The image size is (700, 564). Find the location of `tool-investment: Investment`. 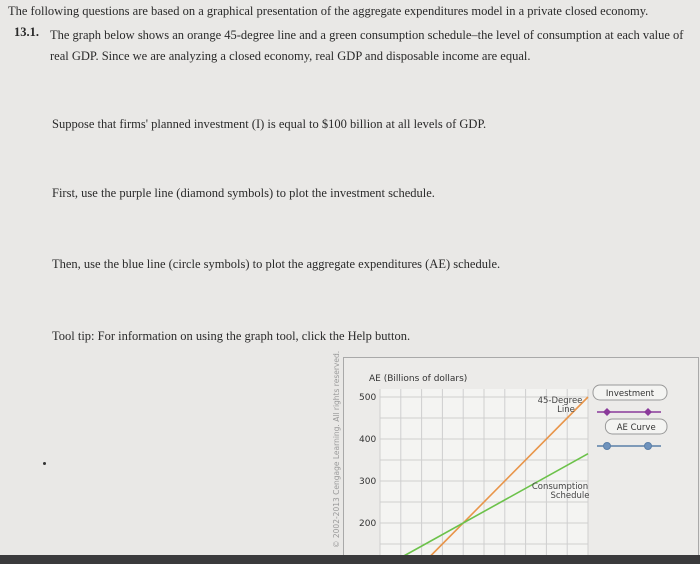

tool-investment: Investment is located at coordinates (630, 400).